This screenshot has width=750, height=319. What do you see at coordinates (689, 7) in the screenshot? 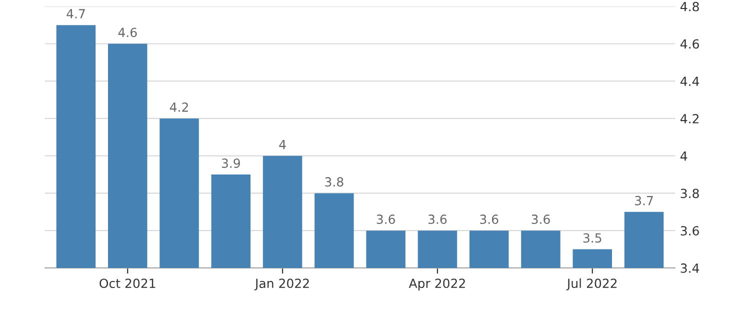
I see `y-tick-label: 4.8` at bounding box center [689, 7].